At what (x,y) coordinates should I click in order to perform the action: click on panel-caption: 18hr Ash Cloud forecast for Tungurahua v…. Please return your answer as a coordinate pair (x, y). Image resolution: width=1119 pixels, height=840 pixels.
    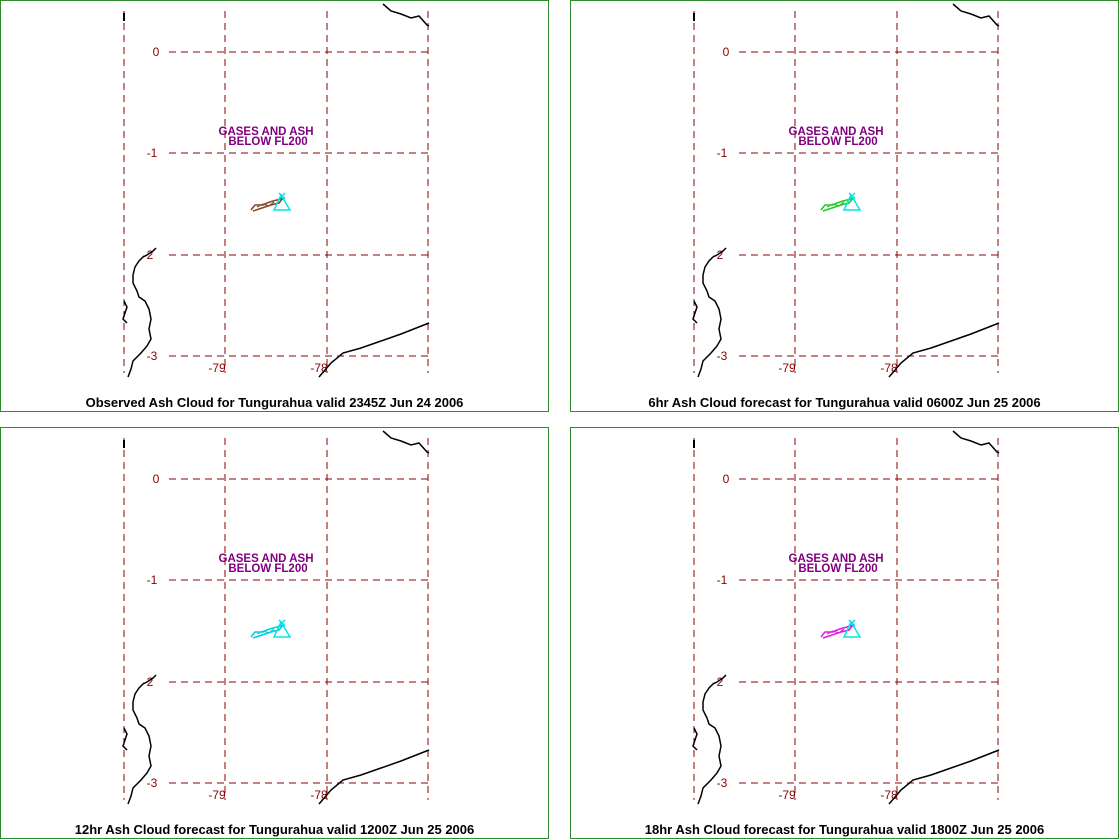
    Looking at the image, I should click on (844, 829).